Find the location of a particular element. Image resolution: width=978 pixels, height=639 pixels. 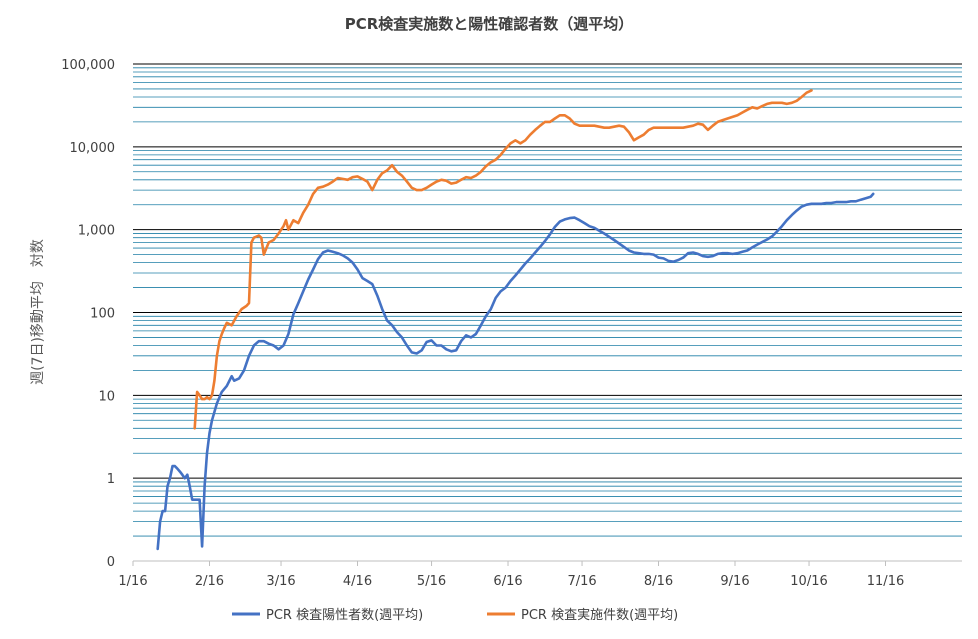

y-axis-label: 週(7日)移動平均 対数 is located at coordinates (38, 312).